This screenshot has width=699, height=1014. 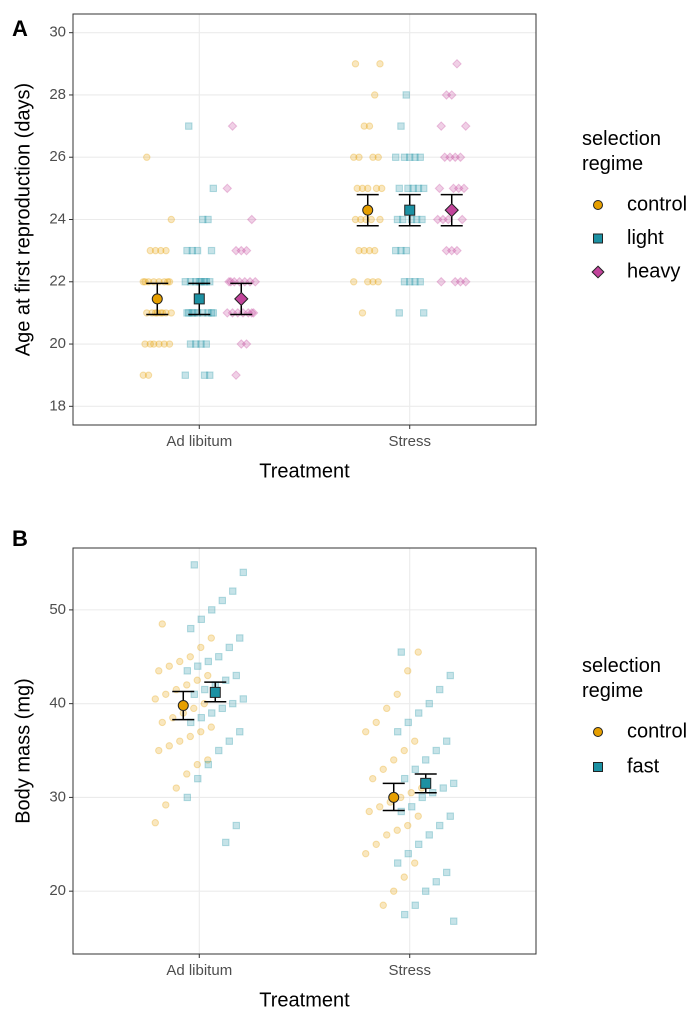 What do you see at coordinates (657, 731) in the screenshot?
I see `legend-label: control` at bounding box center [657, 731].